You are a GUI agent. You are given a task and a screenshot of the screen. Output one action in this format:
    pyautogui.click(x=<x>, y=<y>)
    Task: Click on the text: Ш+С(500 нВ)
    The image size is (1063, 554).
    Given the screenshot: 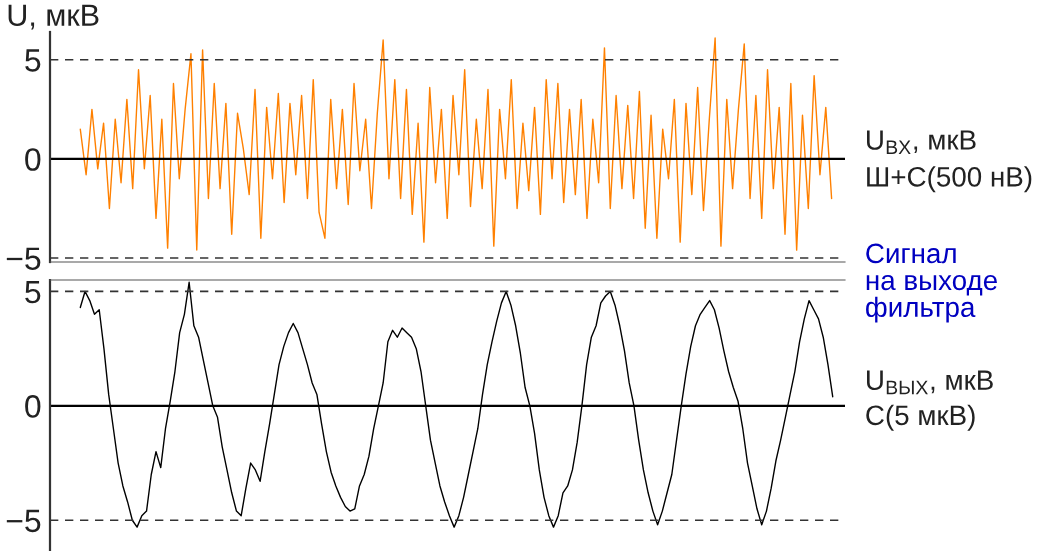 What is the action you would take?
    pyautogui.click(x=949, y=179)
    